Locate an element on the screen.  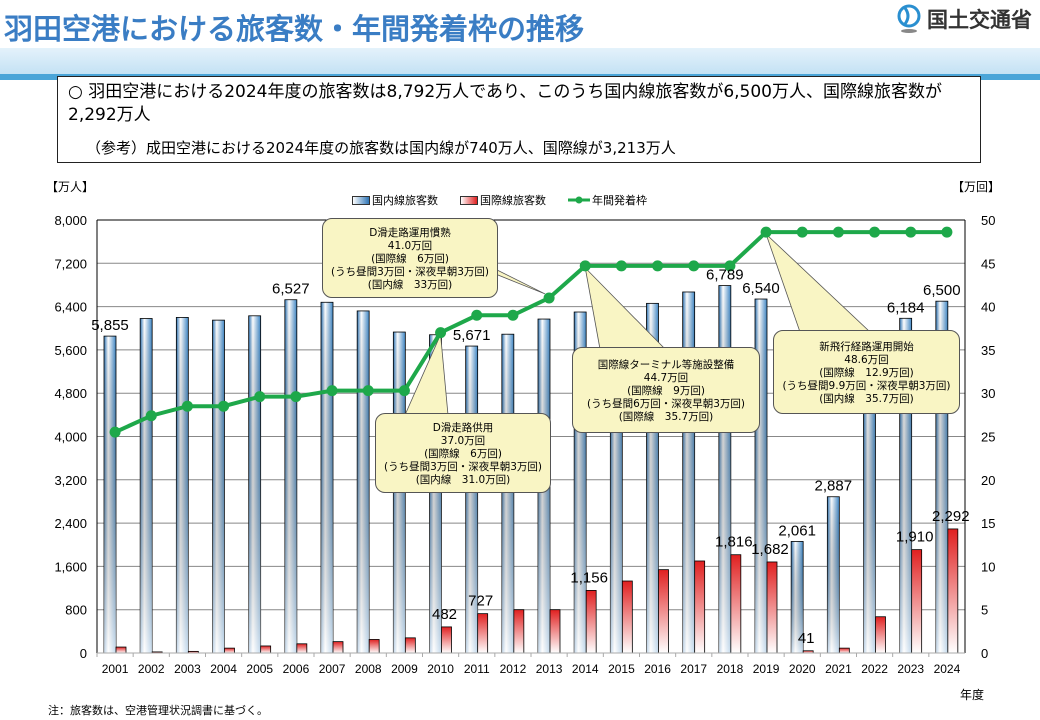
x-tick-label: 2007 is located at coordinates (332, 669).